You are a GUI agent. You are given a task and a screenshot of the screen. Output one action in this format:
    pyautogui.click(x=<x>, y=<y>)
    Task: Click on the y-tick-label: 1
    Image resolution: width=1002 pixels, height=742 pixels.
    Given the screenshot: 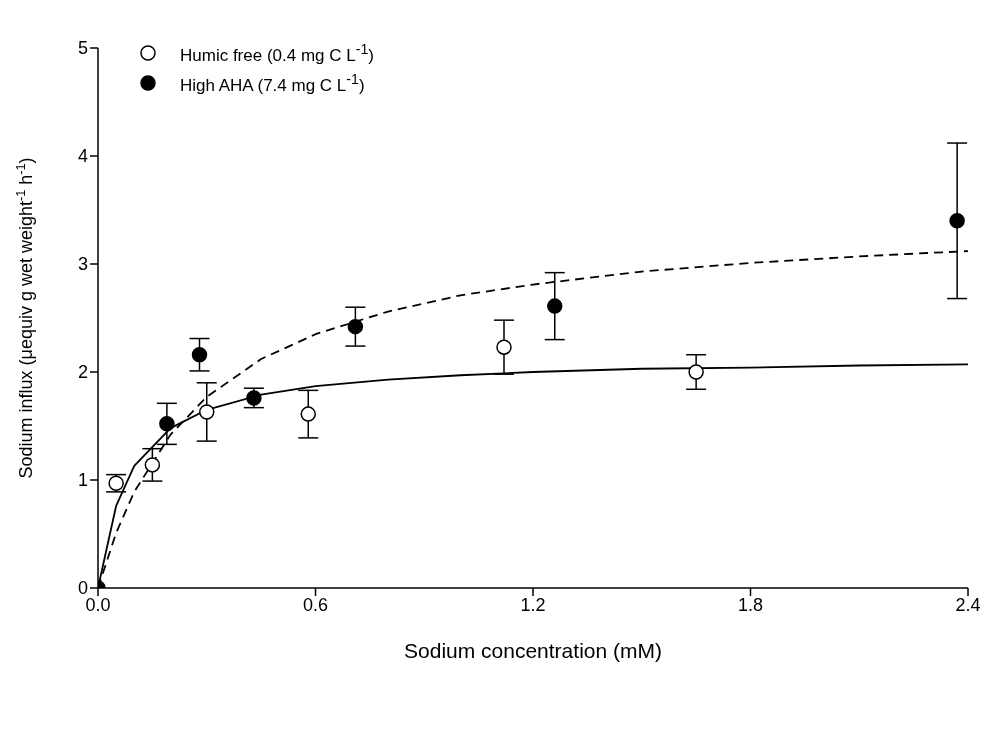 What is the action you would take?
    pyautogui.click(x=82, y=480)
    